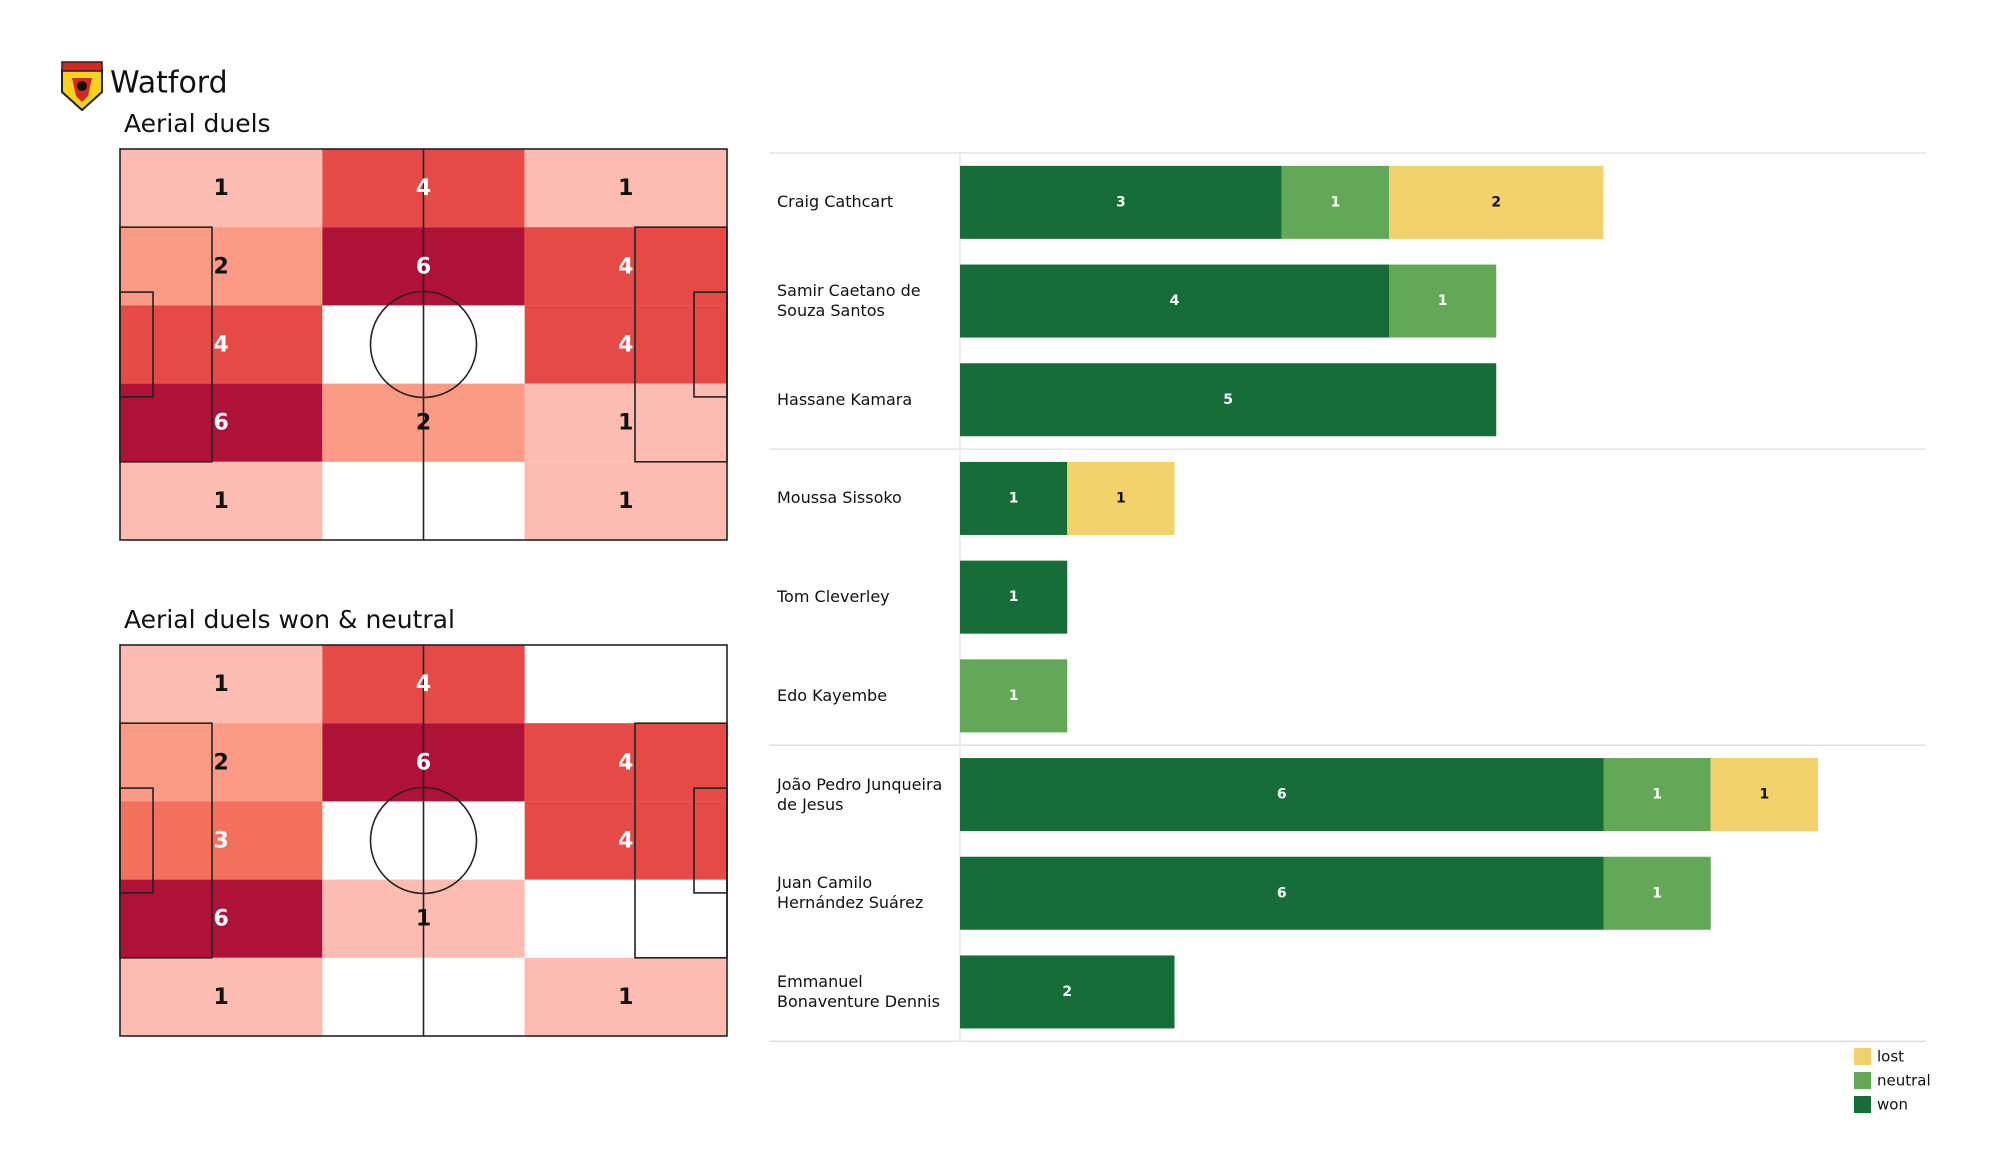 This screenshot has width=2000, height=1175. I want to click on club-logo, so click(82, 86).